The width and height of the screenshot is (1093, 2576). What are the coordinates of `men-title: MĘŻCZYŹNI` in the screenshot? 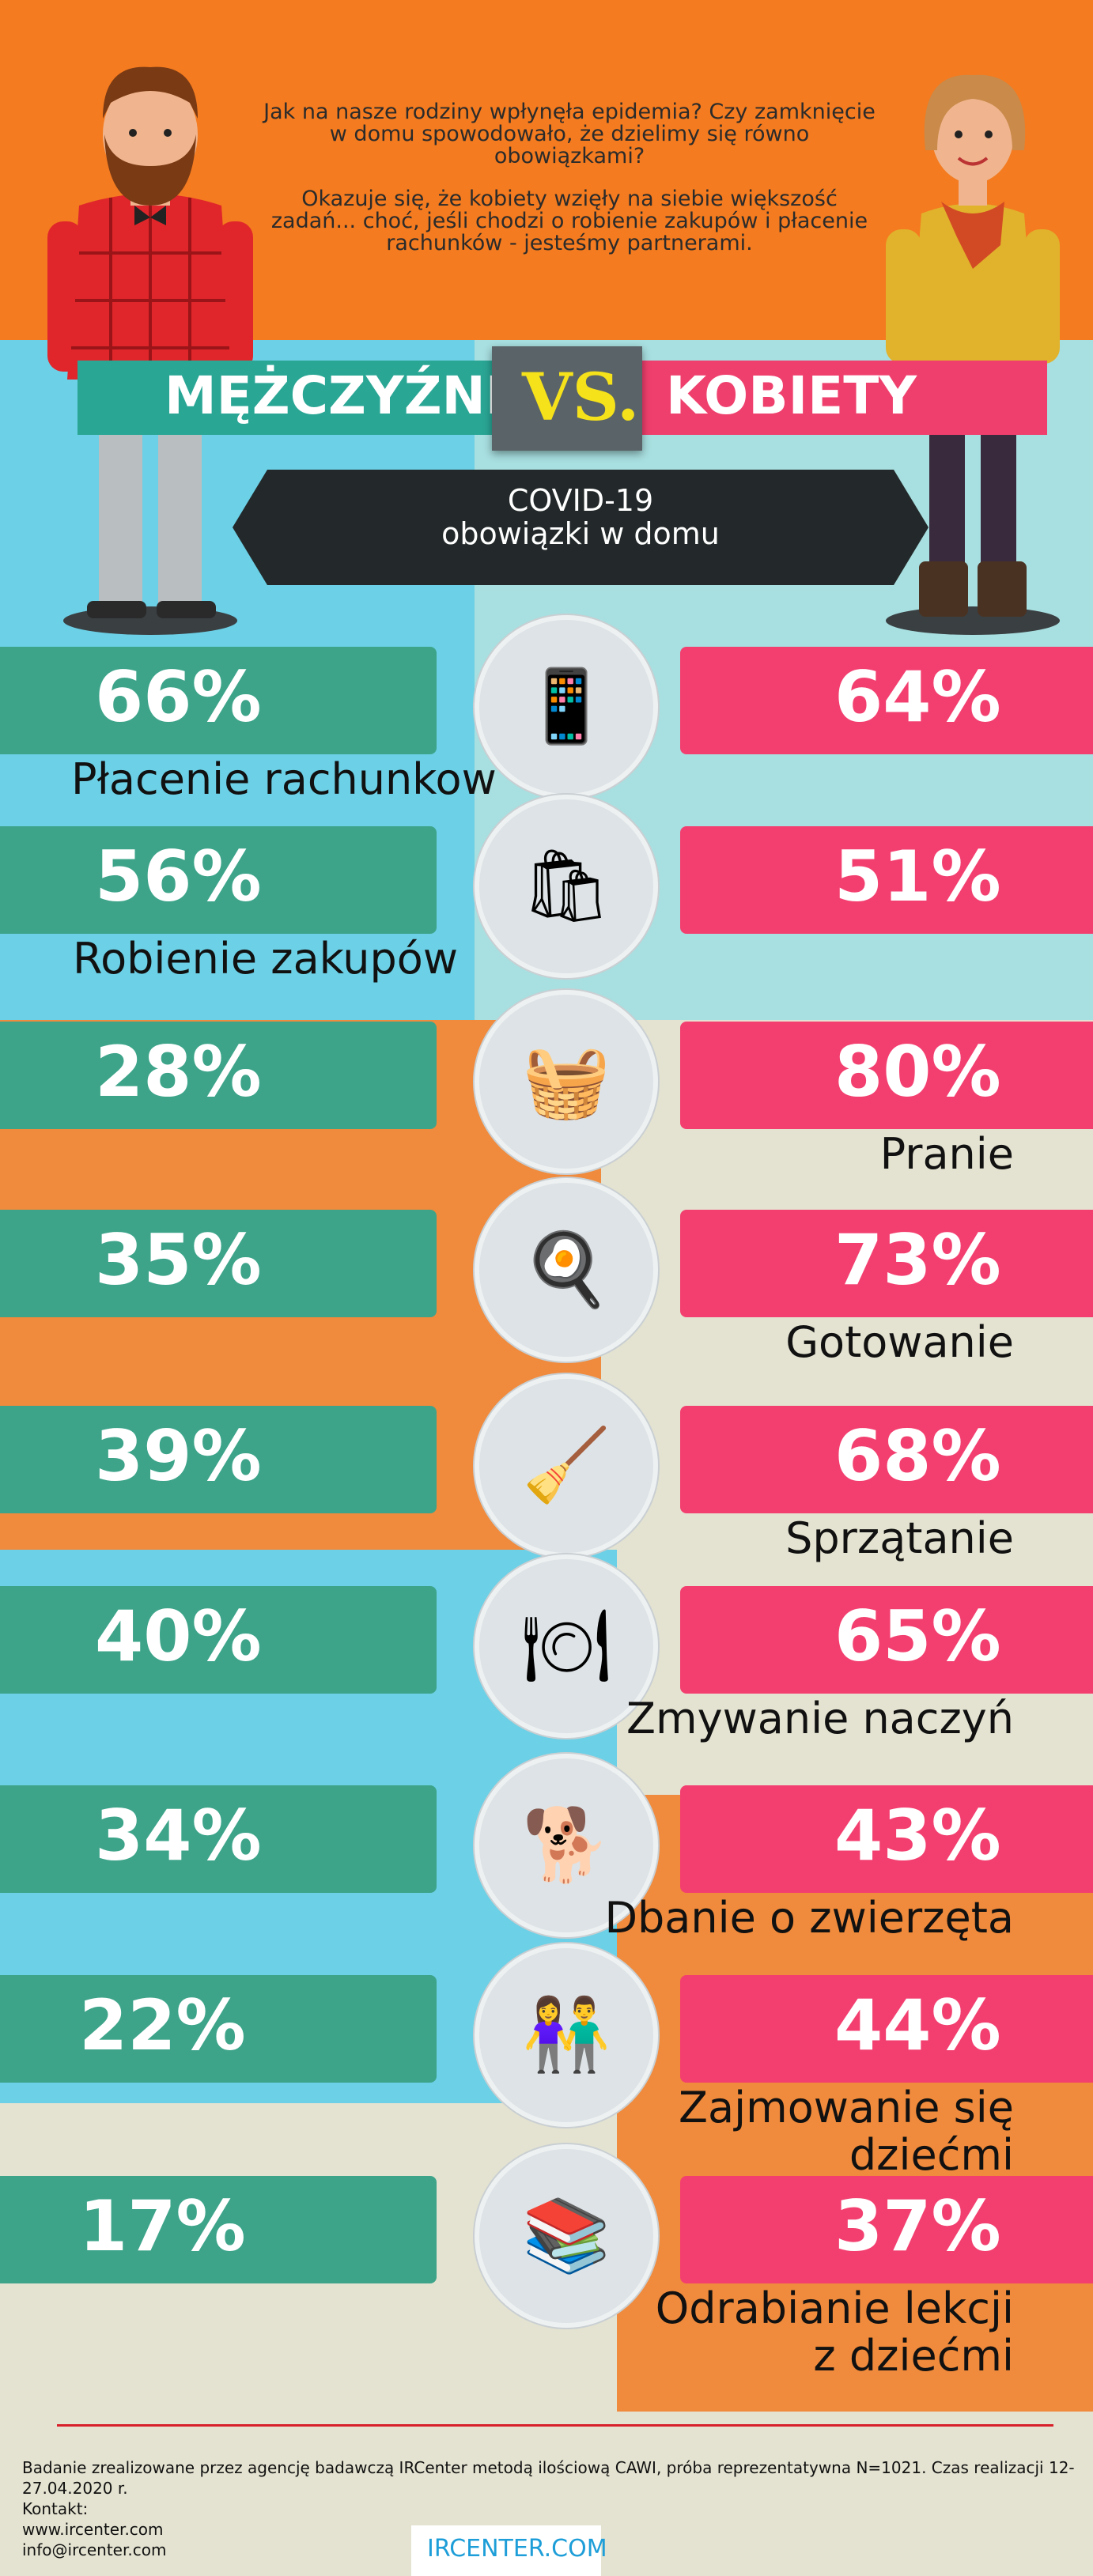 It's located at (335, 395).